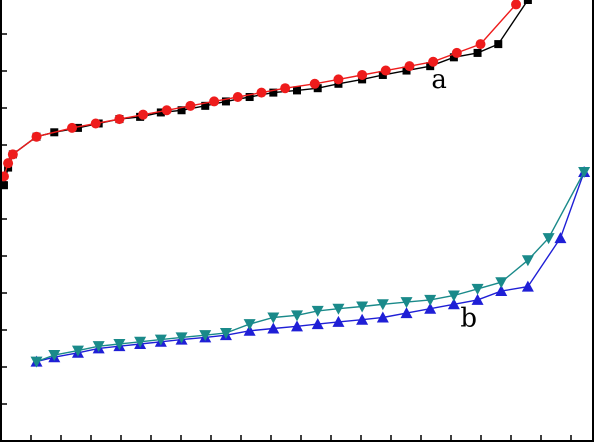  I want to click on curve-label-a: a, so click(439, 80).